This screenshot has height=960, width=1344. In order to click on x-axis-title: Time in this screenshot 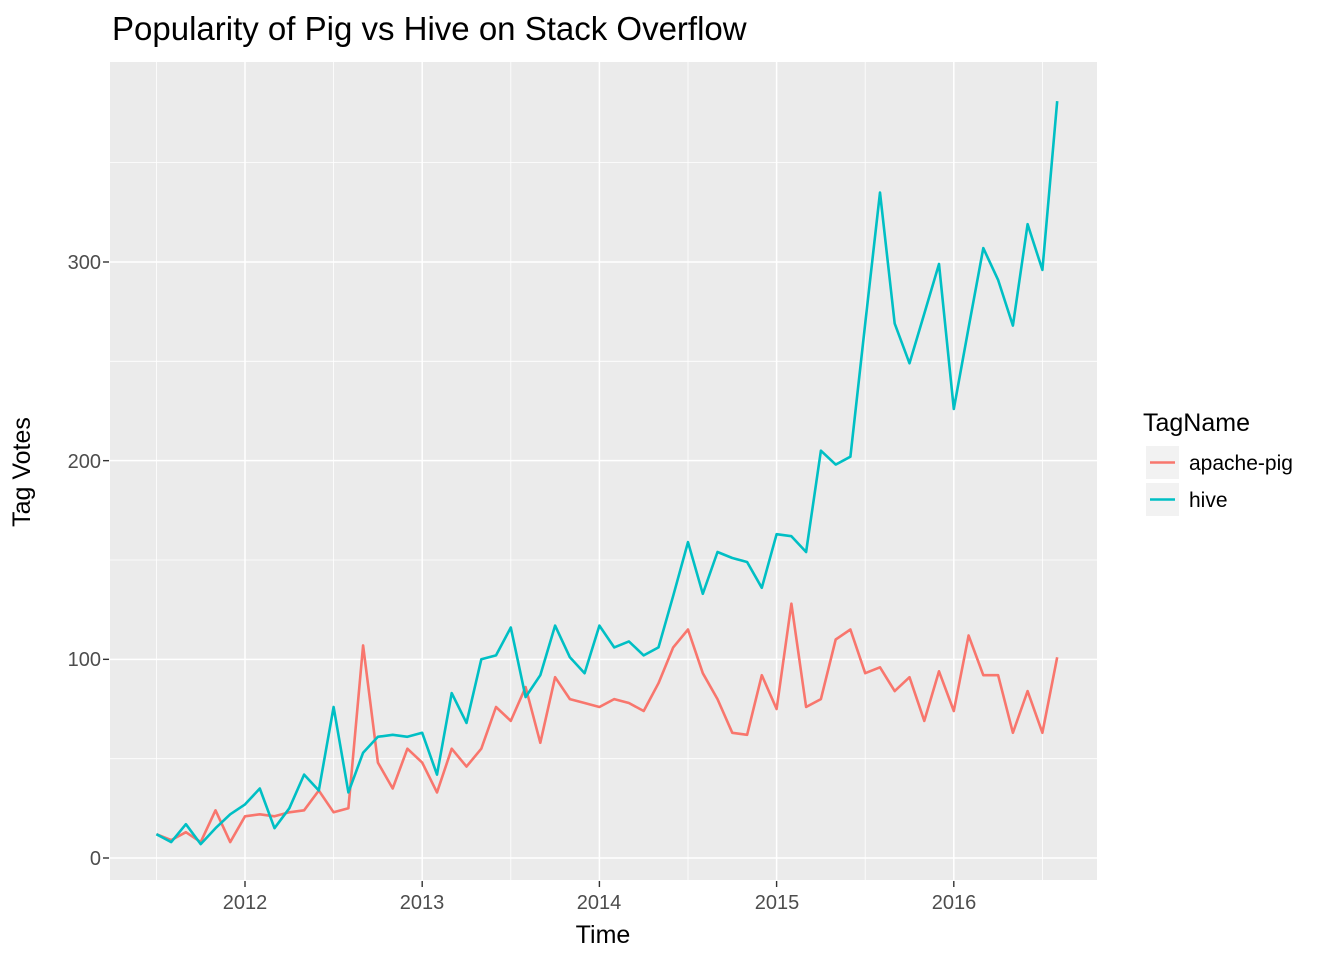, I will do `click(603, 935)`.